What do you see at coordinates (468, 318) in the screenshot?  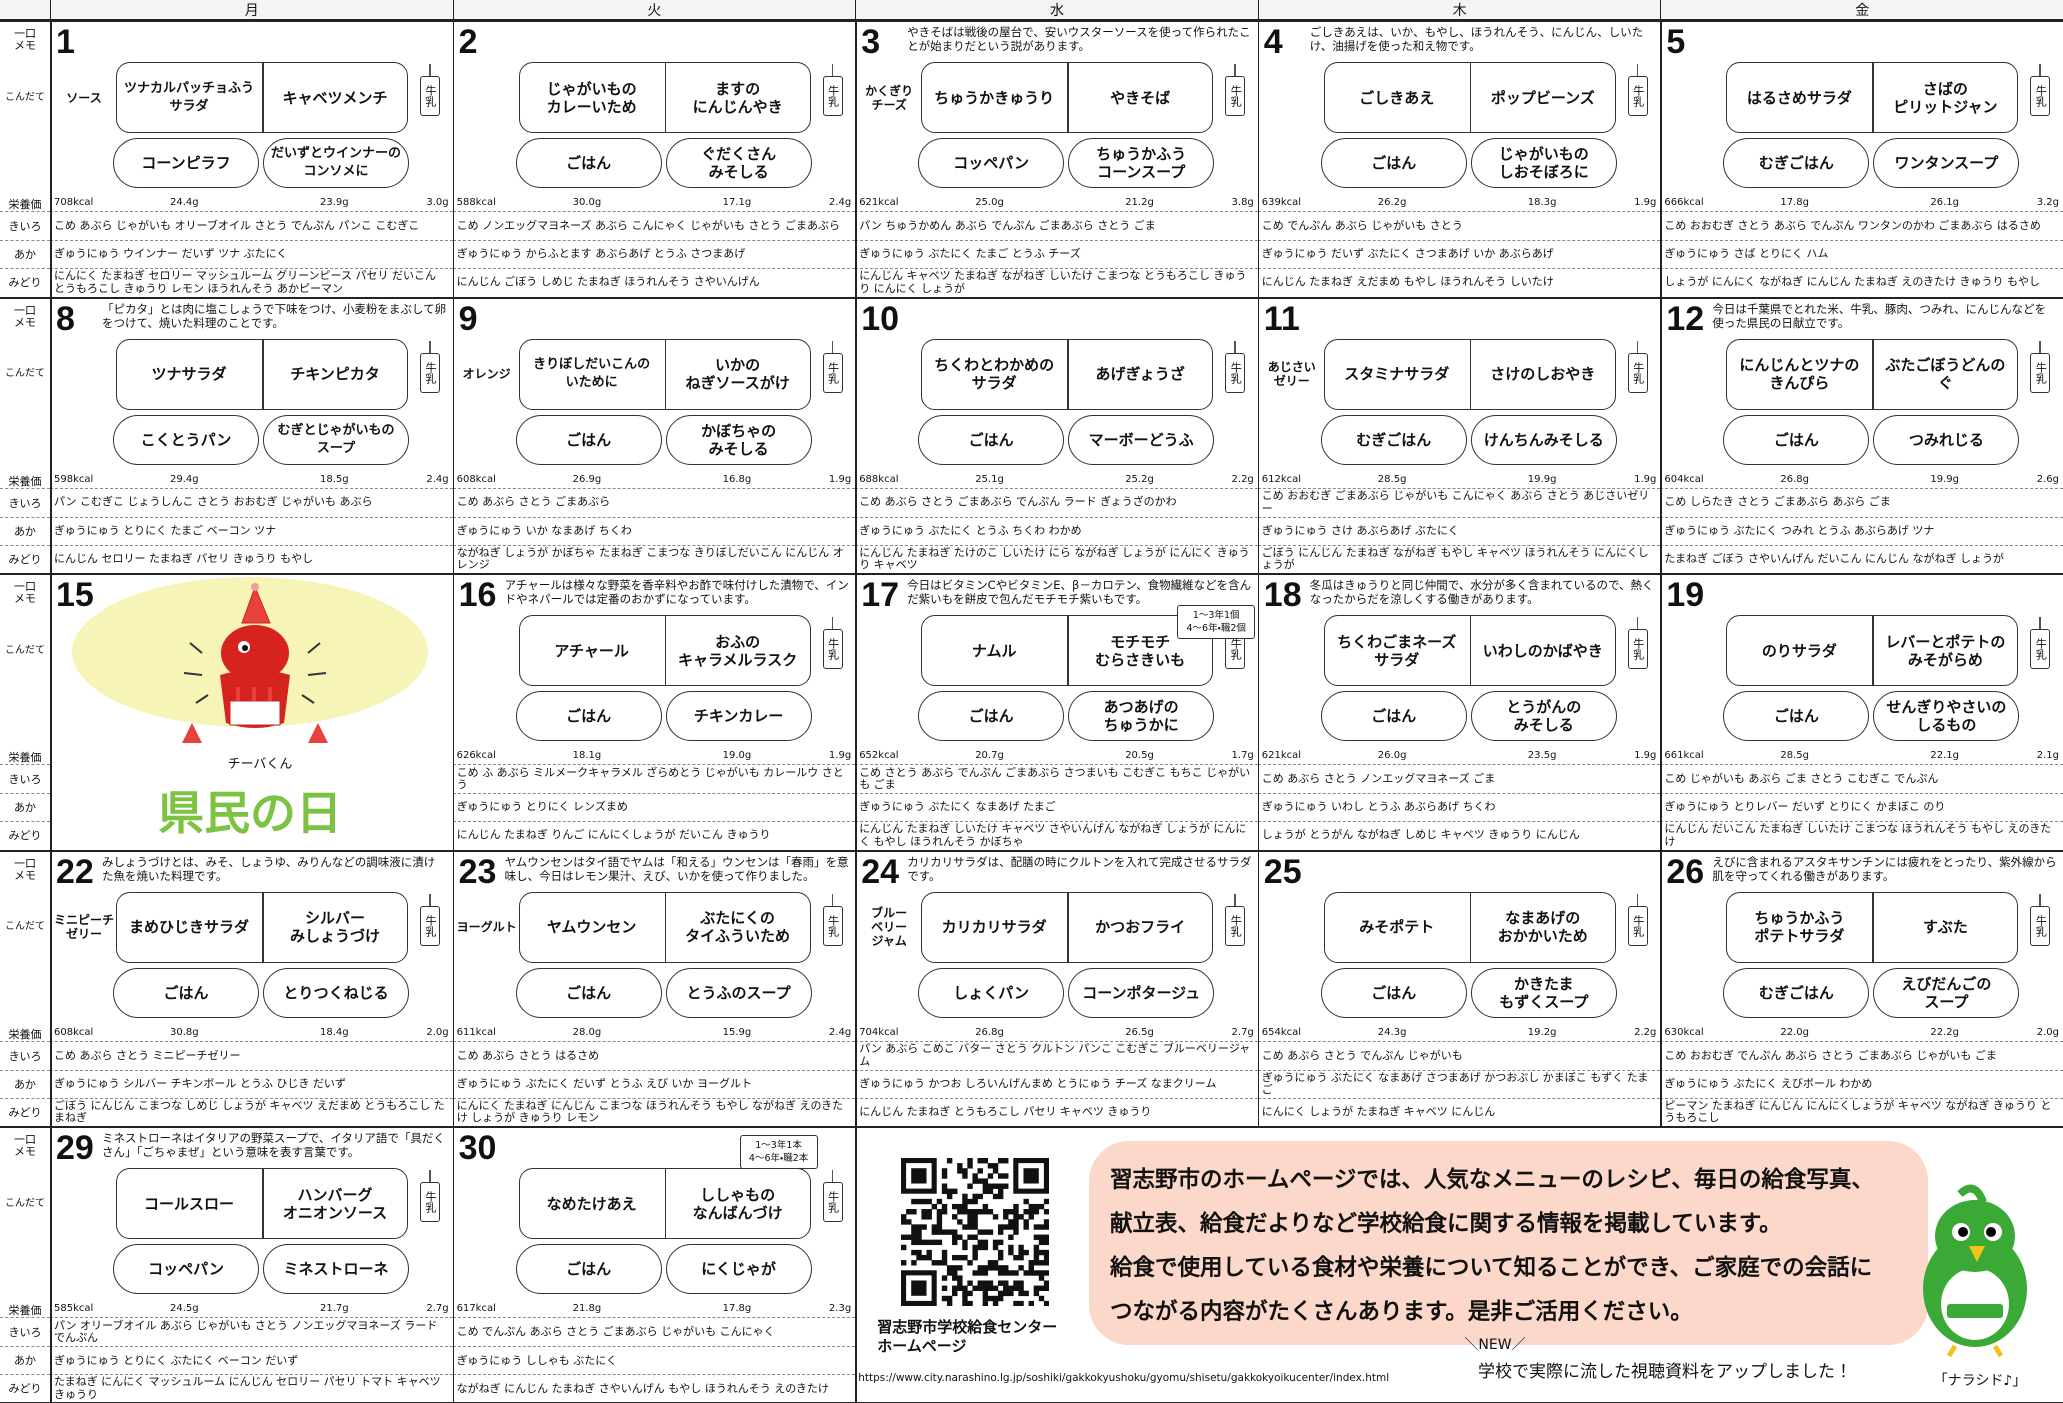 I see `date-number: 9` at bounding box center [468, 318].